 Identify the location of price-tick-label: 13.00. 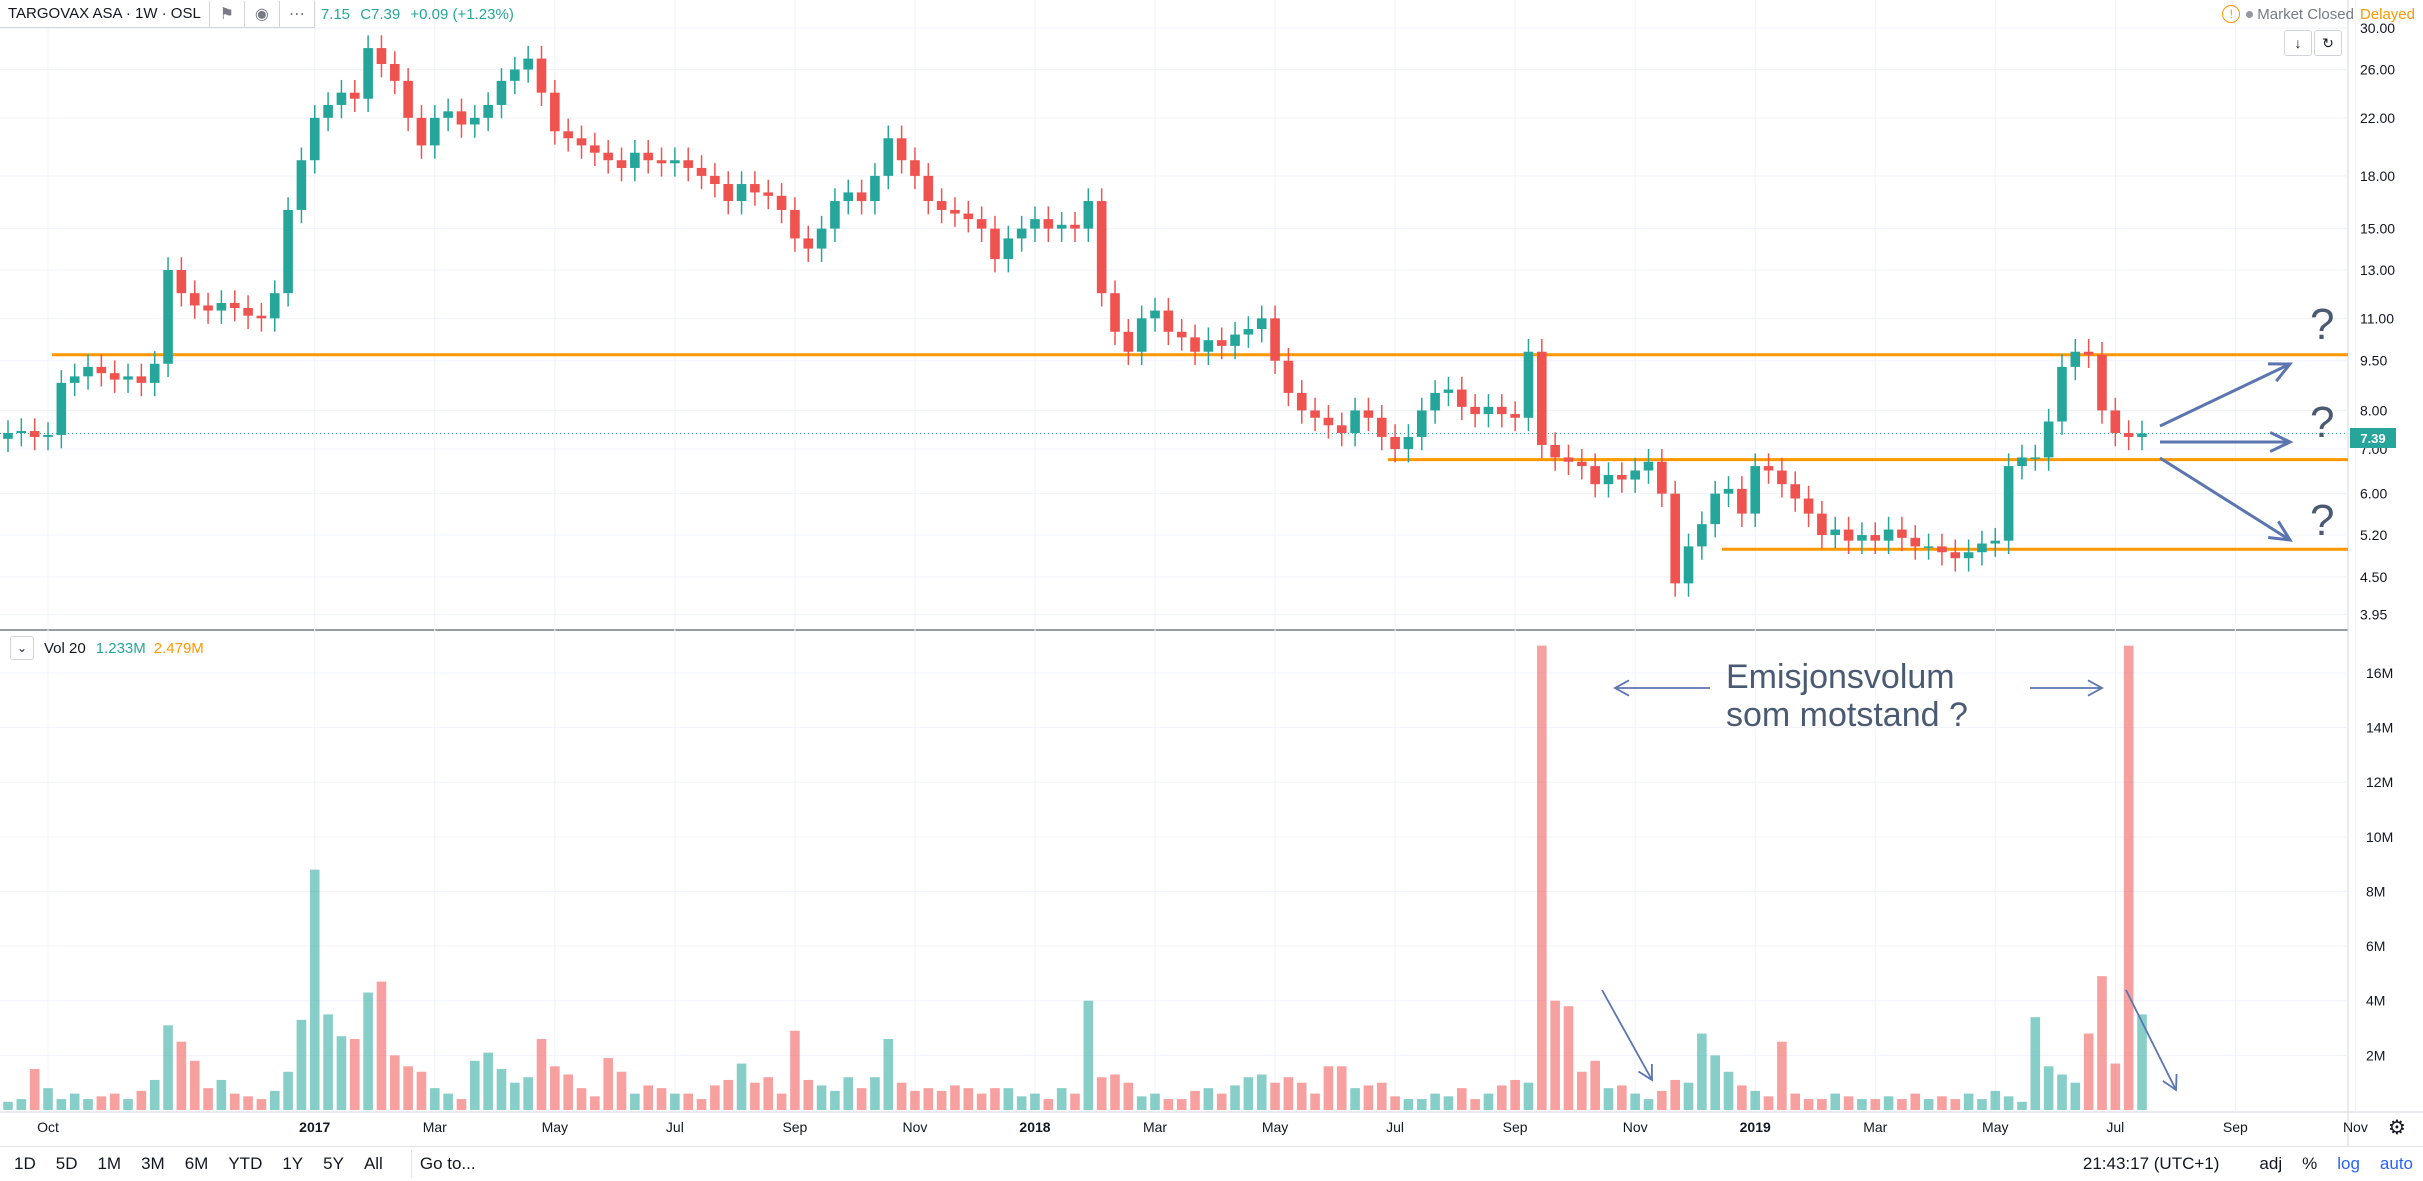
(2377, 270).